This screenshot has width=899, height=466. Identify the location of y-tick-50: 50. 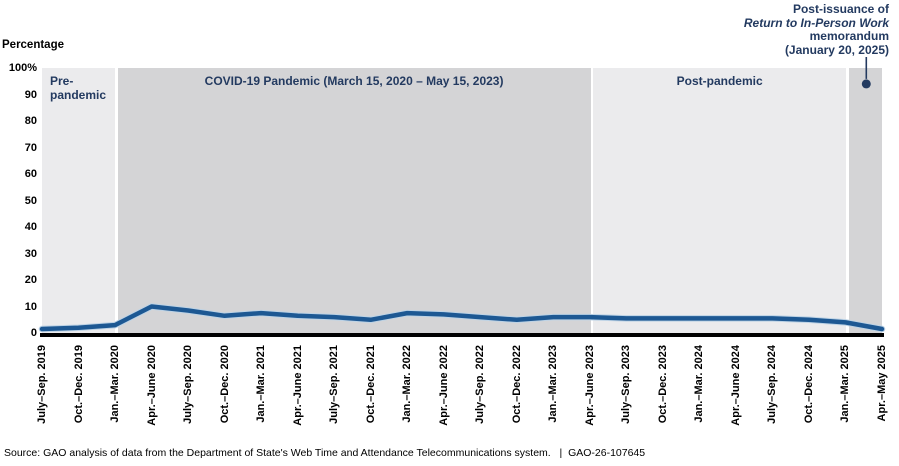
(30, 200).